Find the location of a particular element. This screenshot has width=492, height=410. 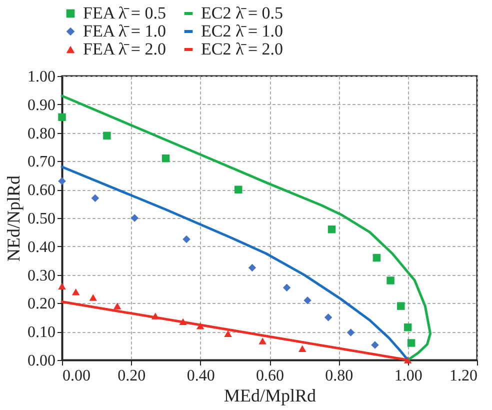

y-tick-label: 0.70 is located at coordinates (42, 162).